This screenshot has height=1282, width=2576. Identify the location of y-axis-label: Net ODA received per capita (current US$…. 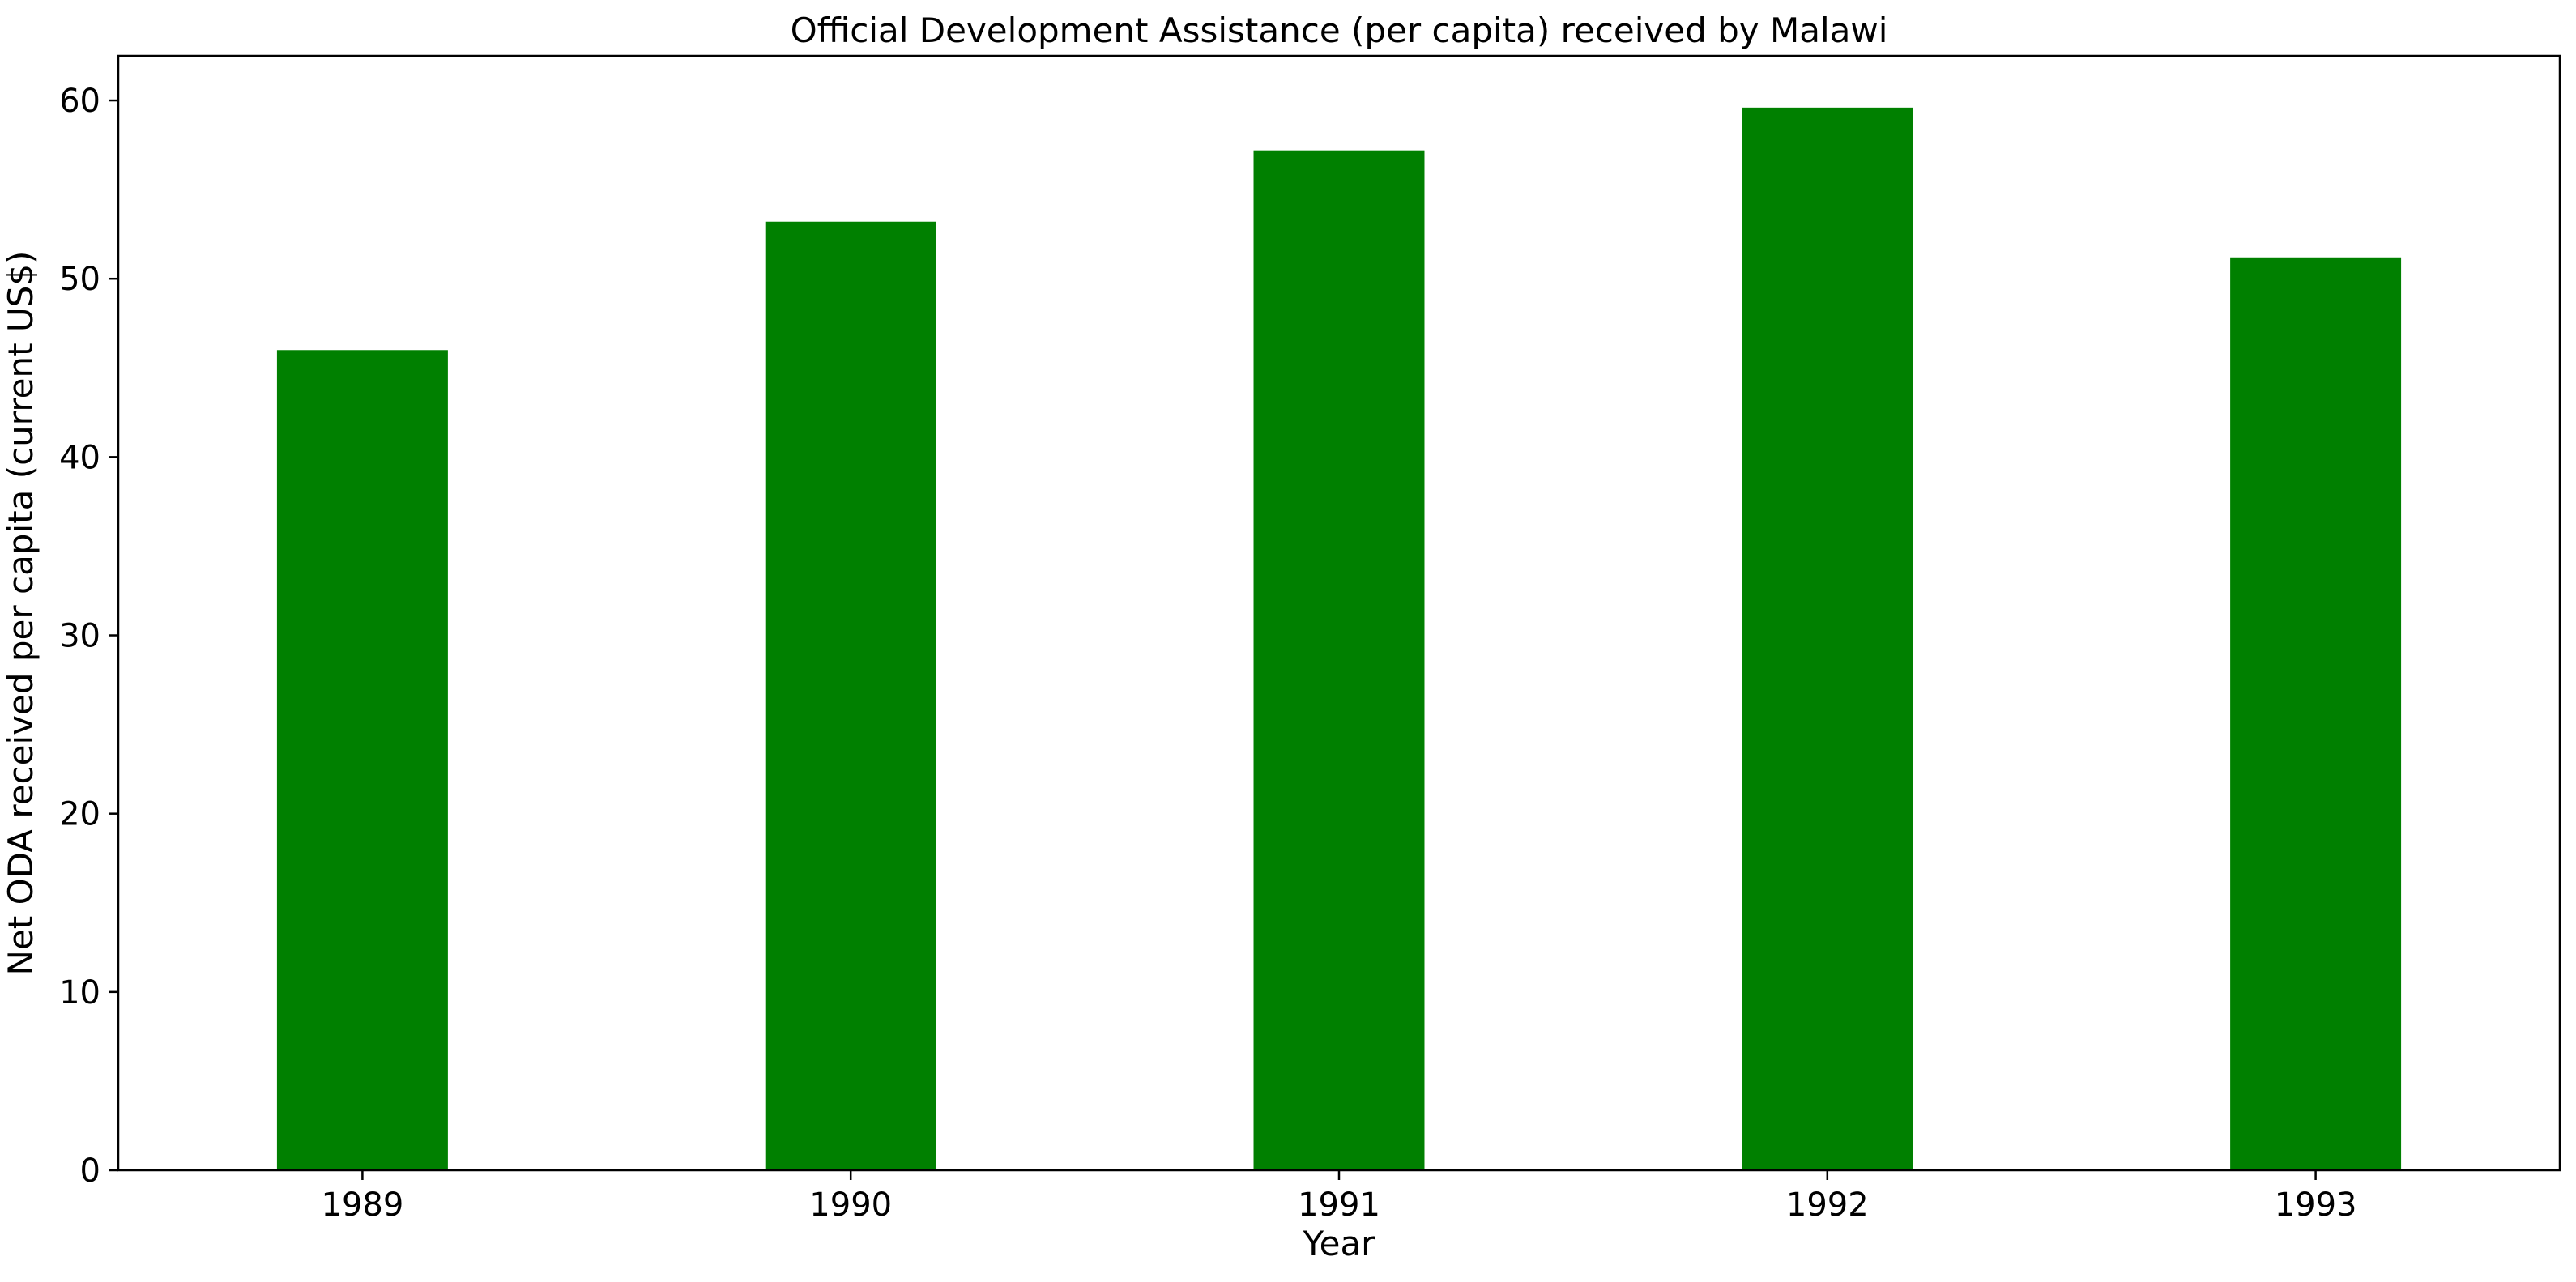
(21, 613).